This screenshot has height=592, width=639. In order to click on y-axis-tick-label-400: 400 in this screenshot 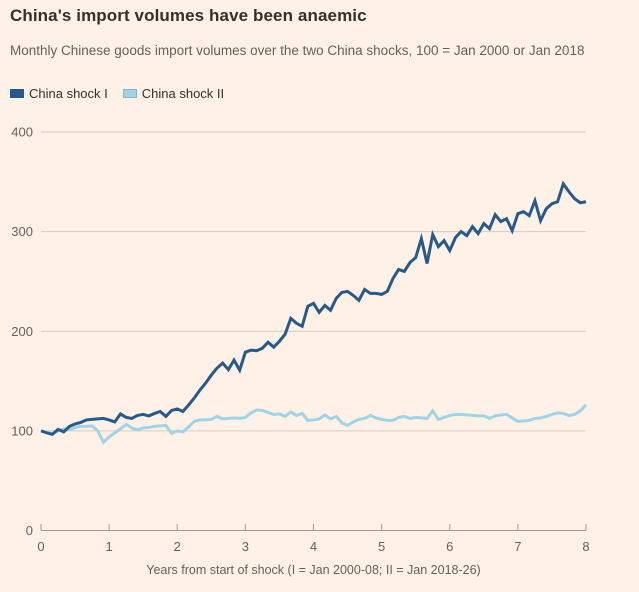, I will do `click(22, 132)`.